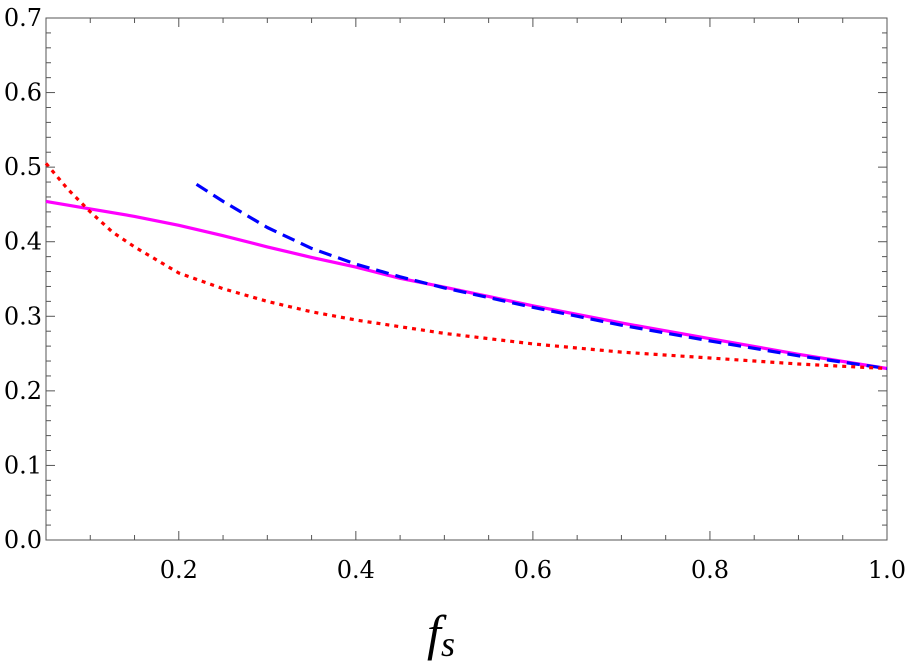 This screenshot has height=665, width=907. What do you see at coordinates (356, 570) in the screenshot?
I see `x-tick-label: 0.4` at bounding box center [356, 570].